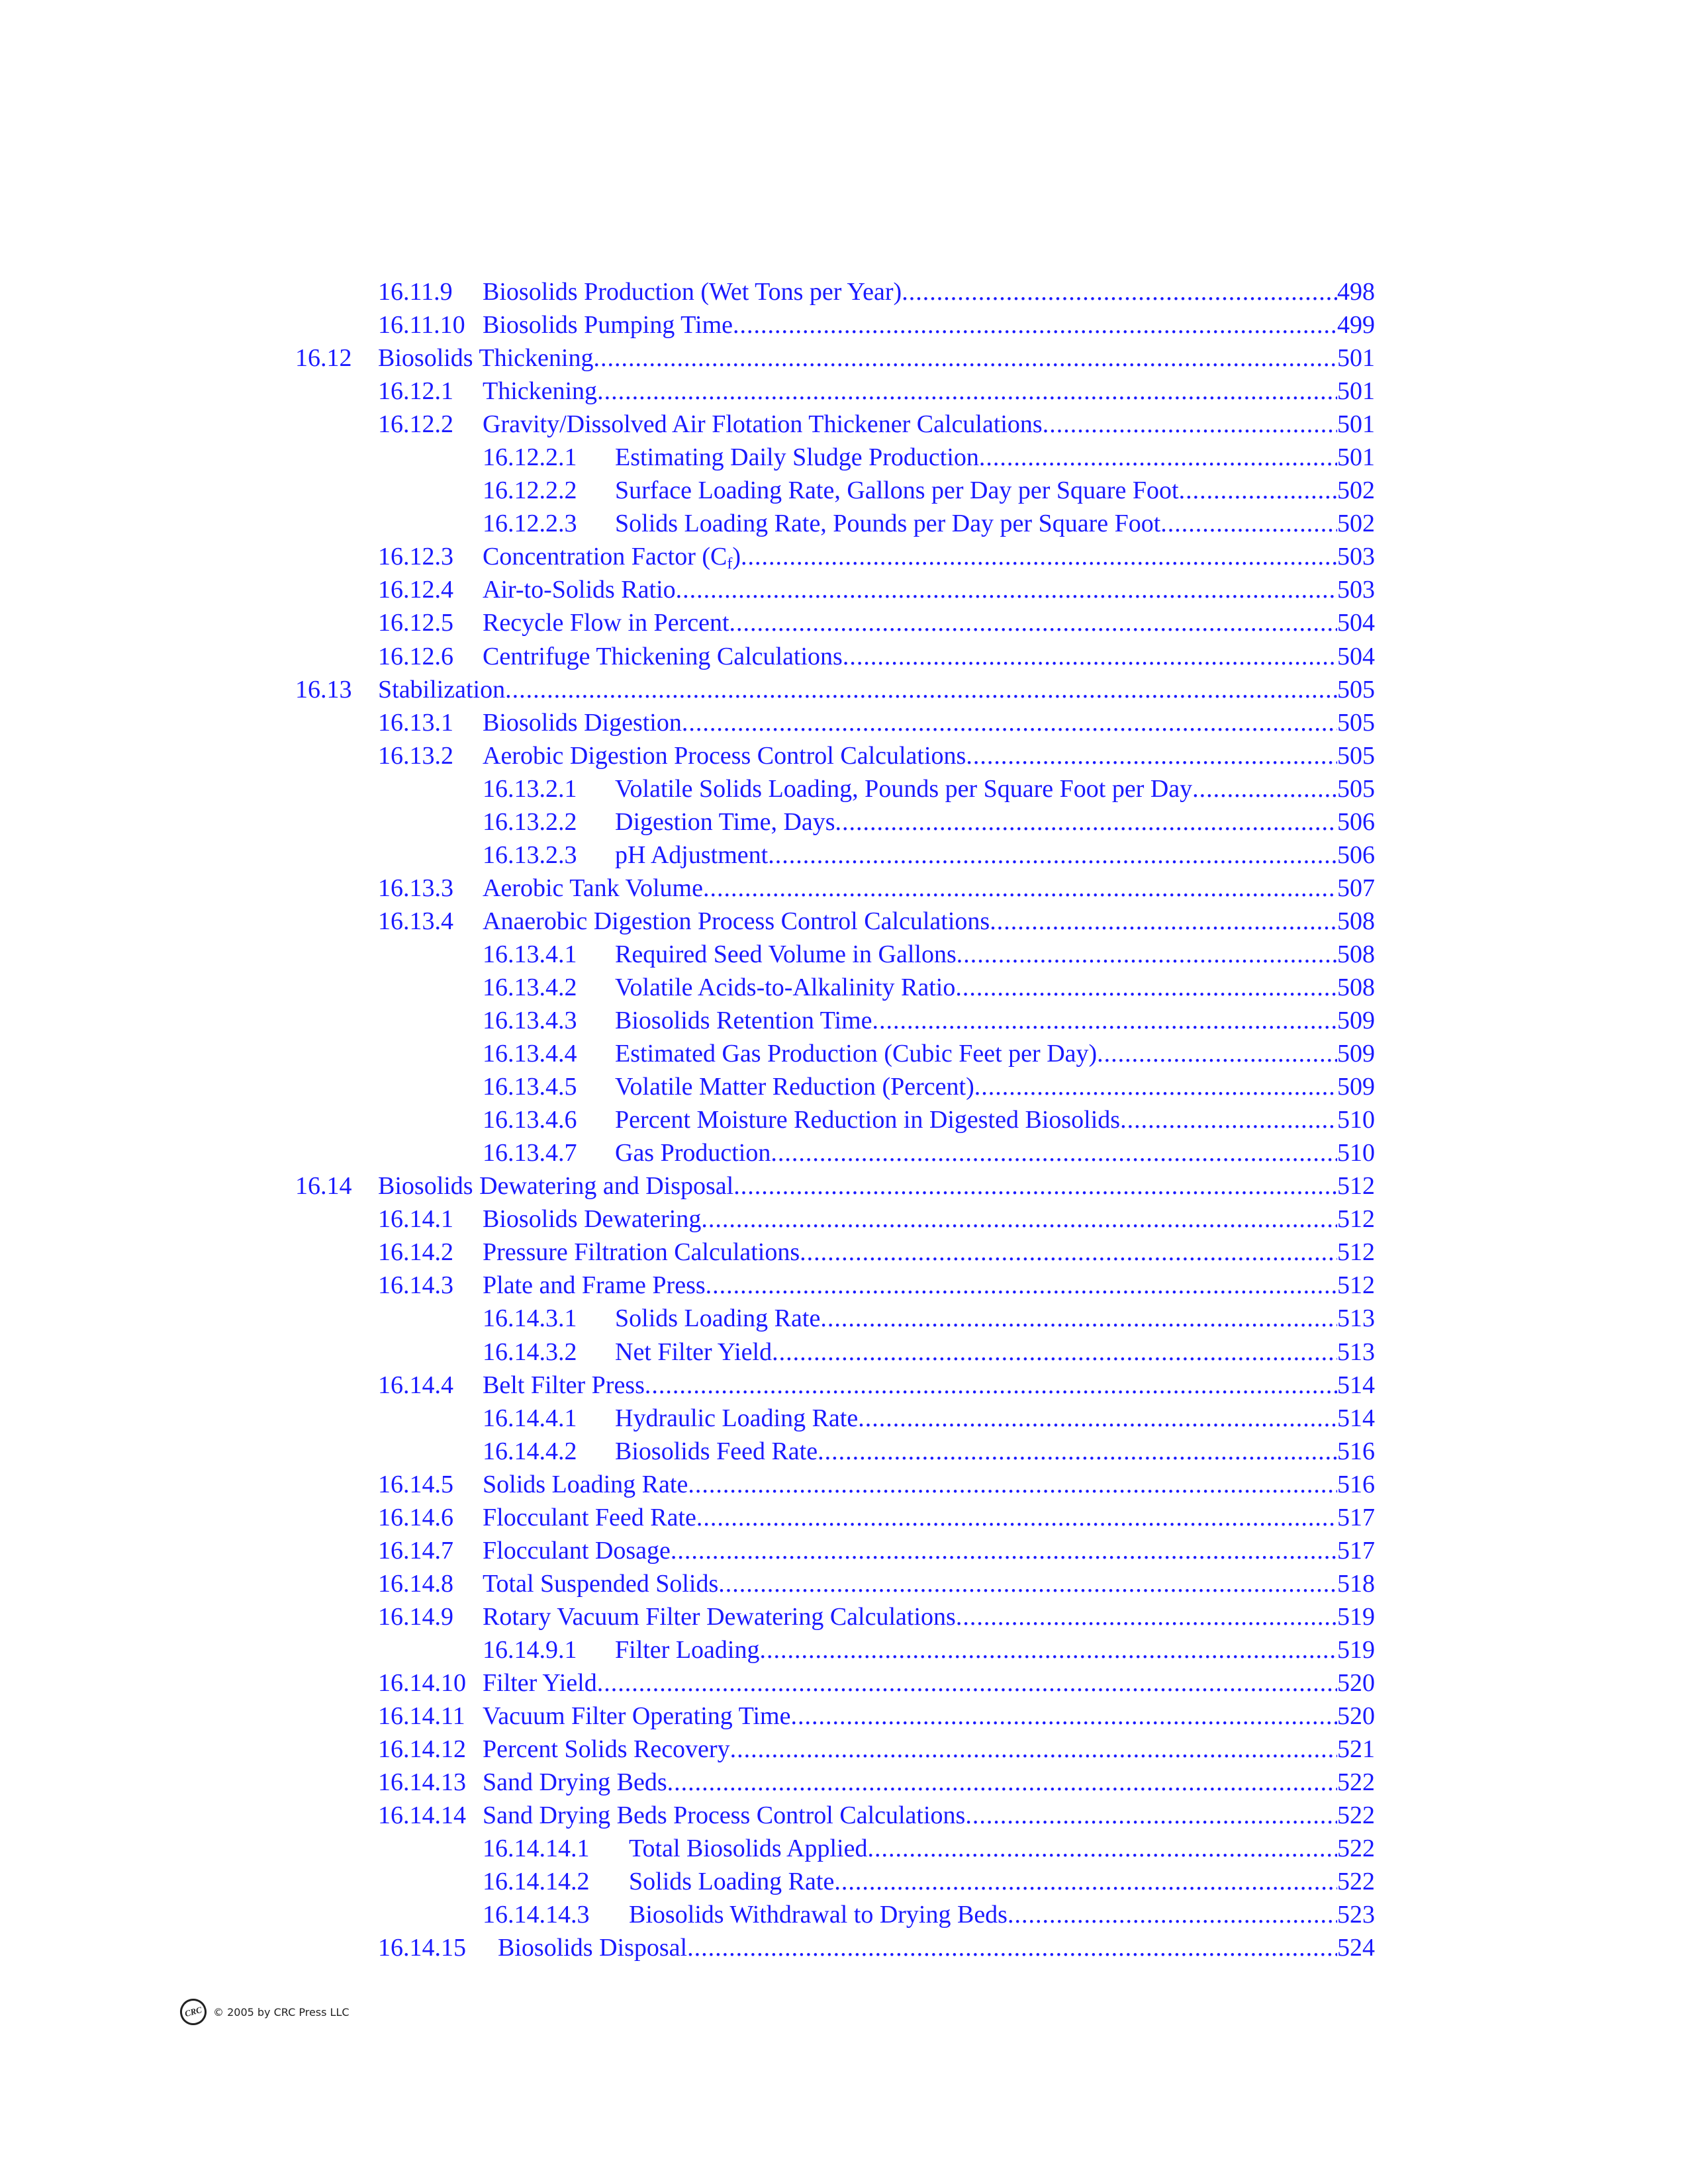 This screenshot has width=1688, height=2184. Describe the element at coordinates (844, 1219) in the screenshot. I see `toc-entry: 16.14.1 Biosolids Dewatering 512` at that location.